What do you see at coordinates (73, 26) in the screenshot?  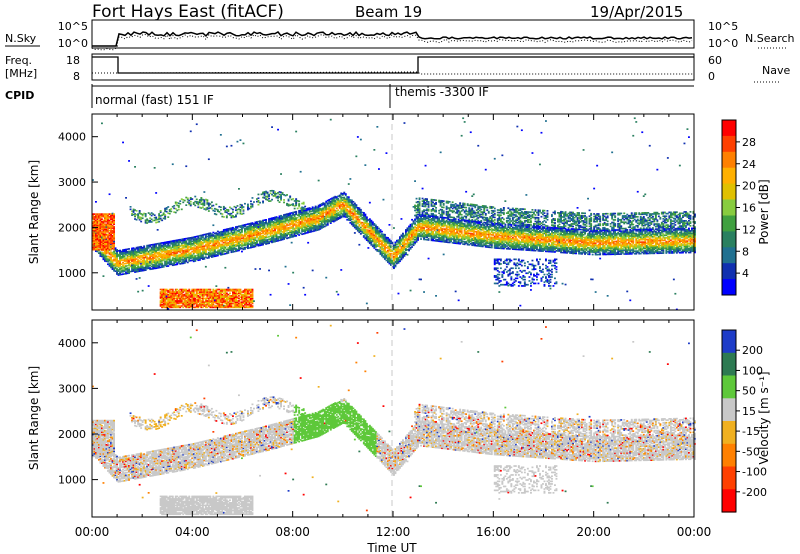 I see `noise-tick-left-top: 10^5` at bounding box center [73, 26].